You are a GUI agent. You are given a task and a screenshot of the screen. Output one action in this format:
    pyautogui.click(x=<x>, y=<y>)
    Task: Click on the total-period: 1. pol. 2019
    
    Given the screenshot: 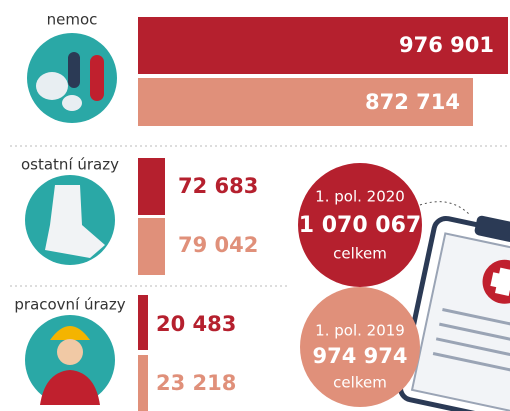 What is the action you would take?
    pyautogui.click(x=360, y=331)
    